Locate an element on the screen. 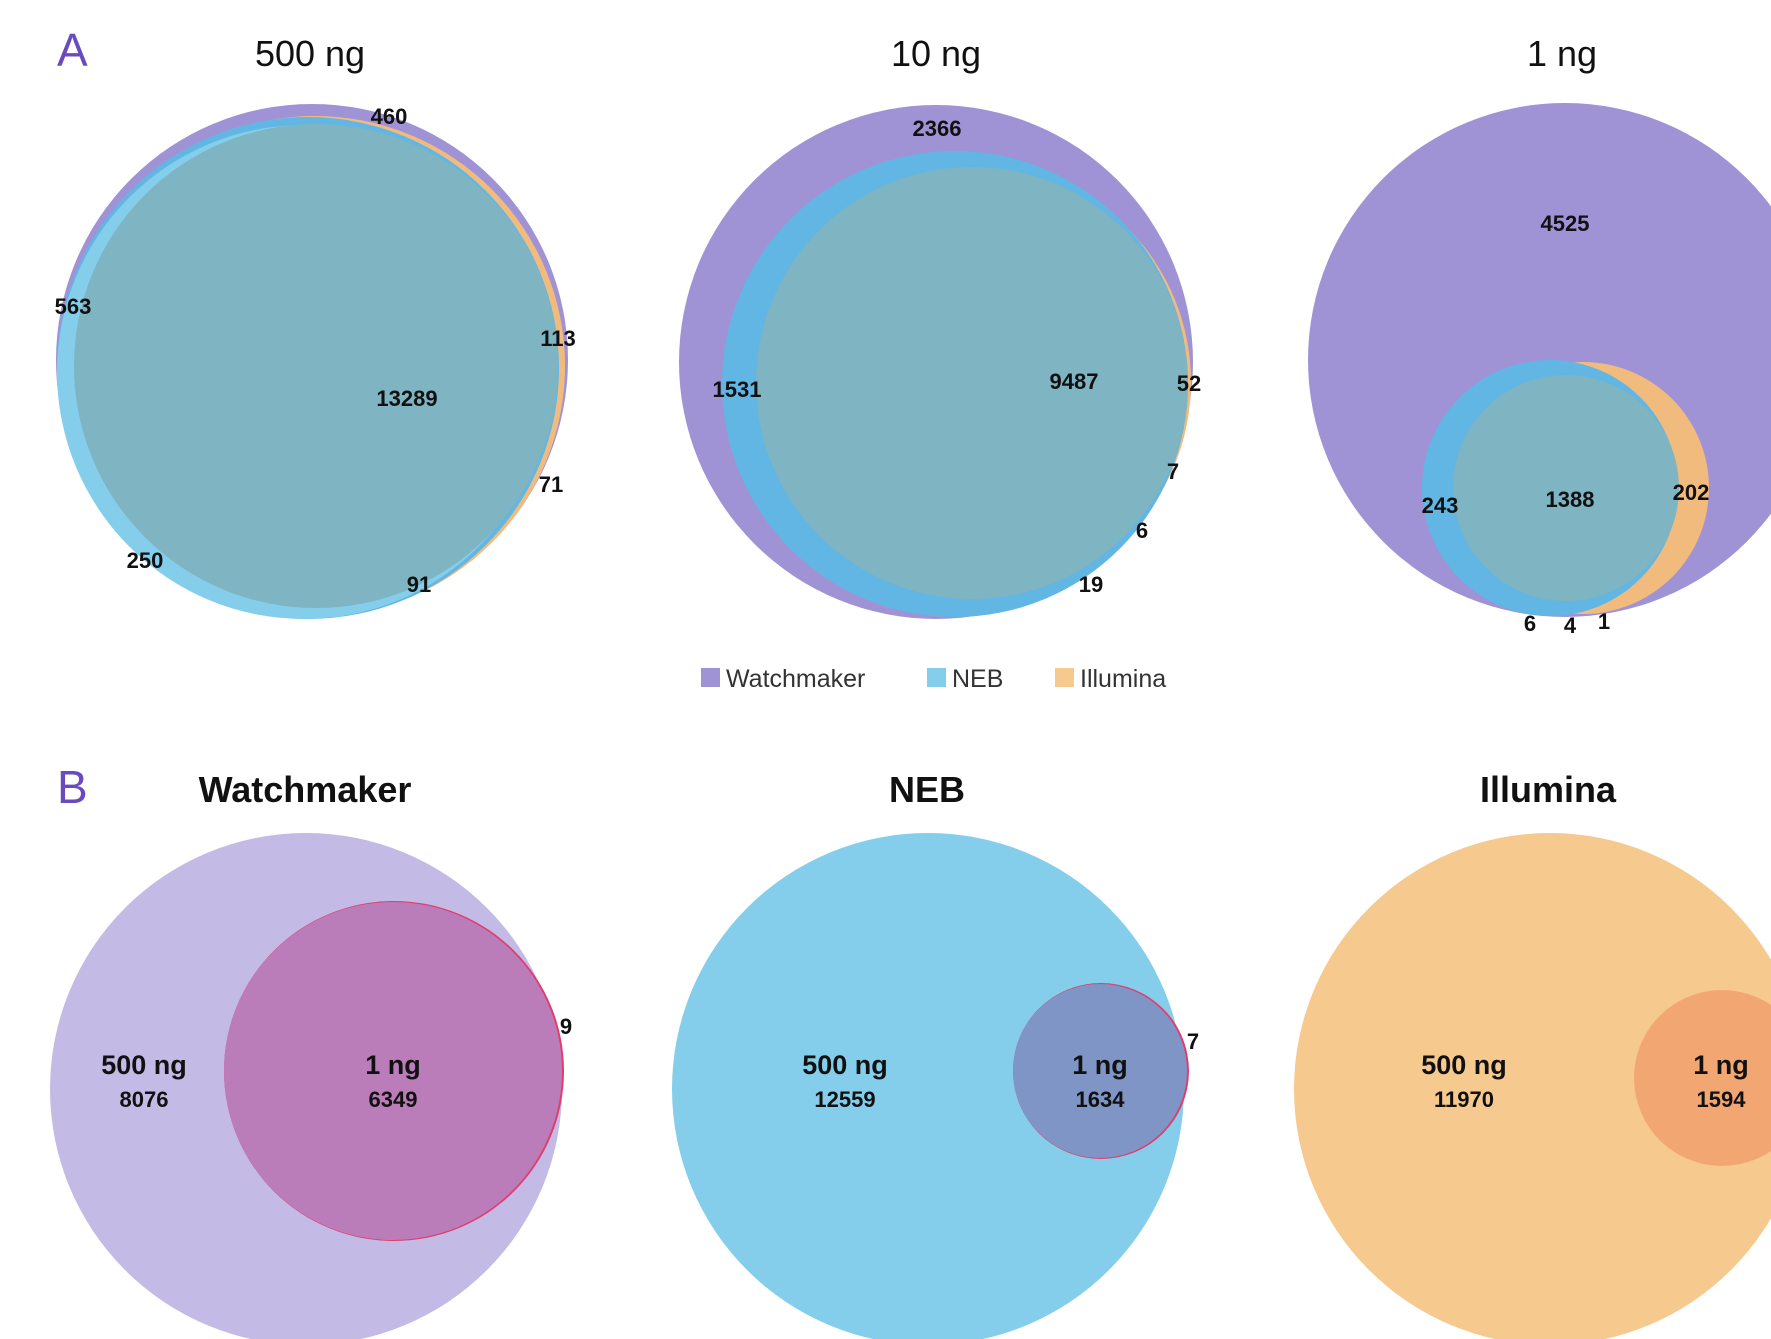 Image resolution: width=1771 pixels, height=1339 pixels. count-label: 71 is located at coordinates (551, 484).